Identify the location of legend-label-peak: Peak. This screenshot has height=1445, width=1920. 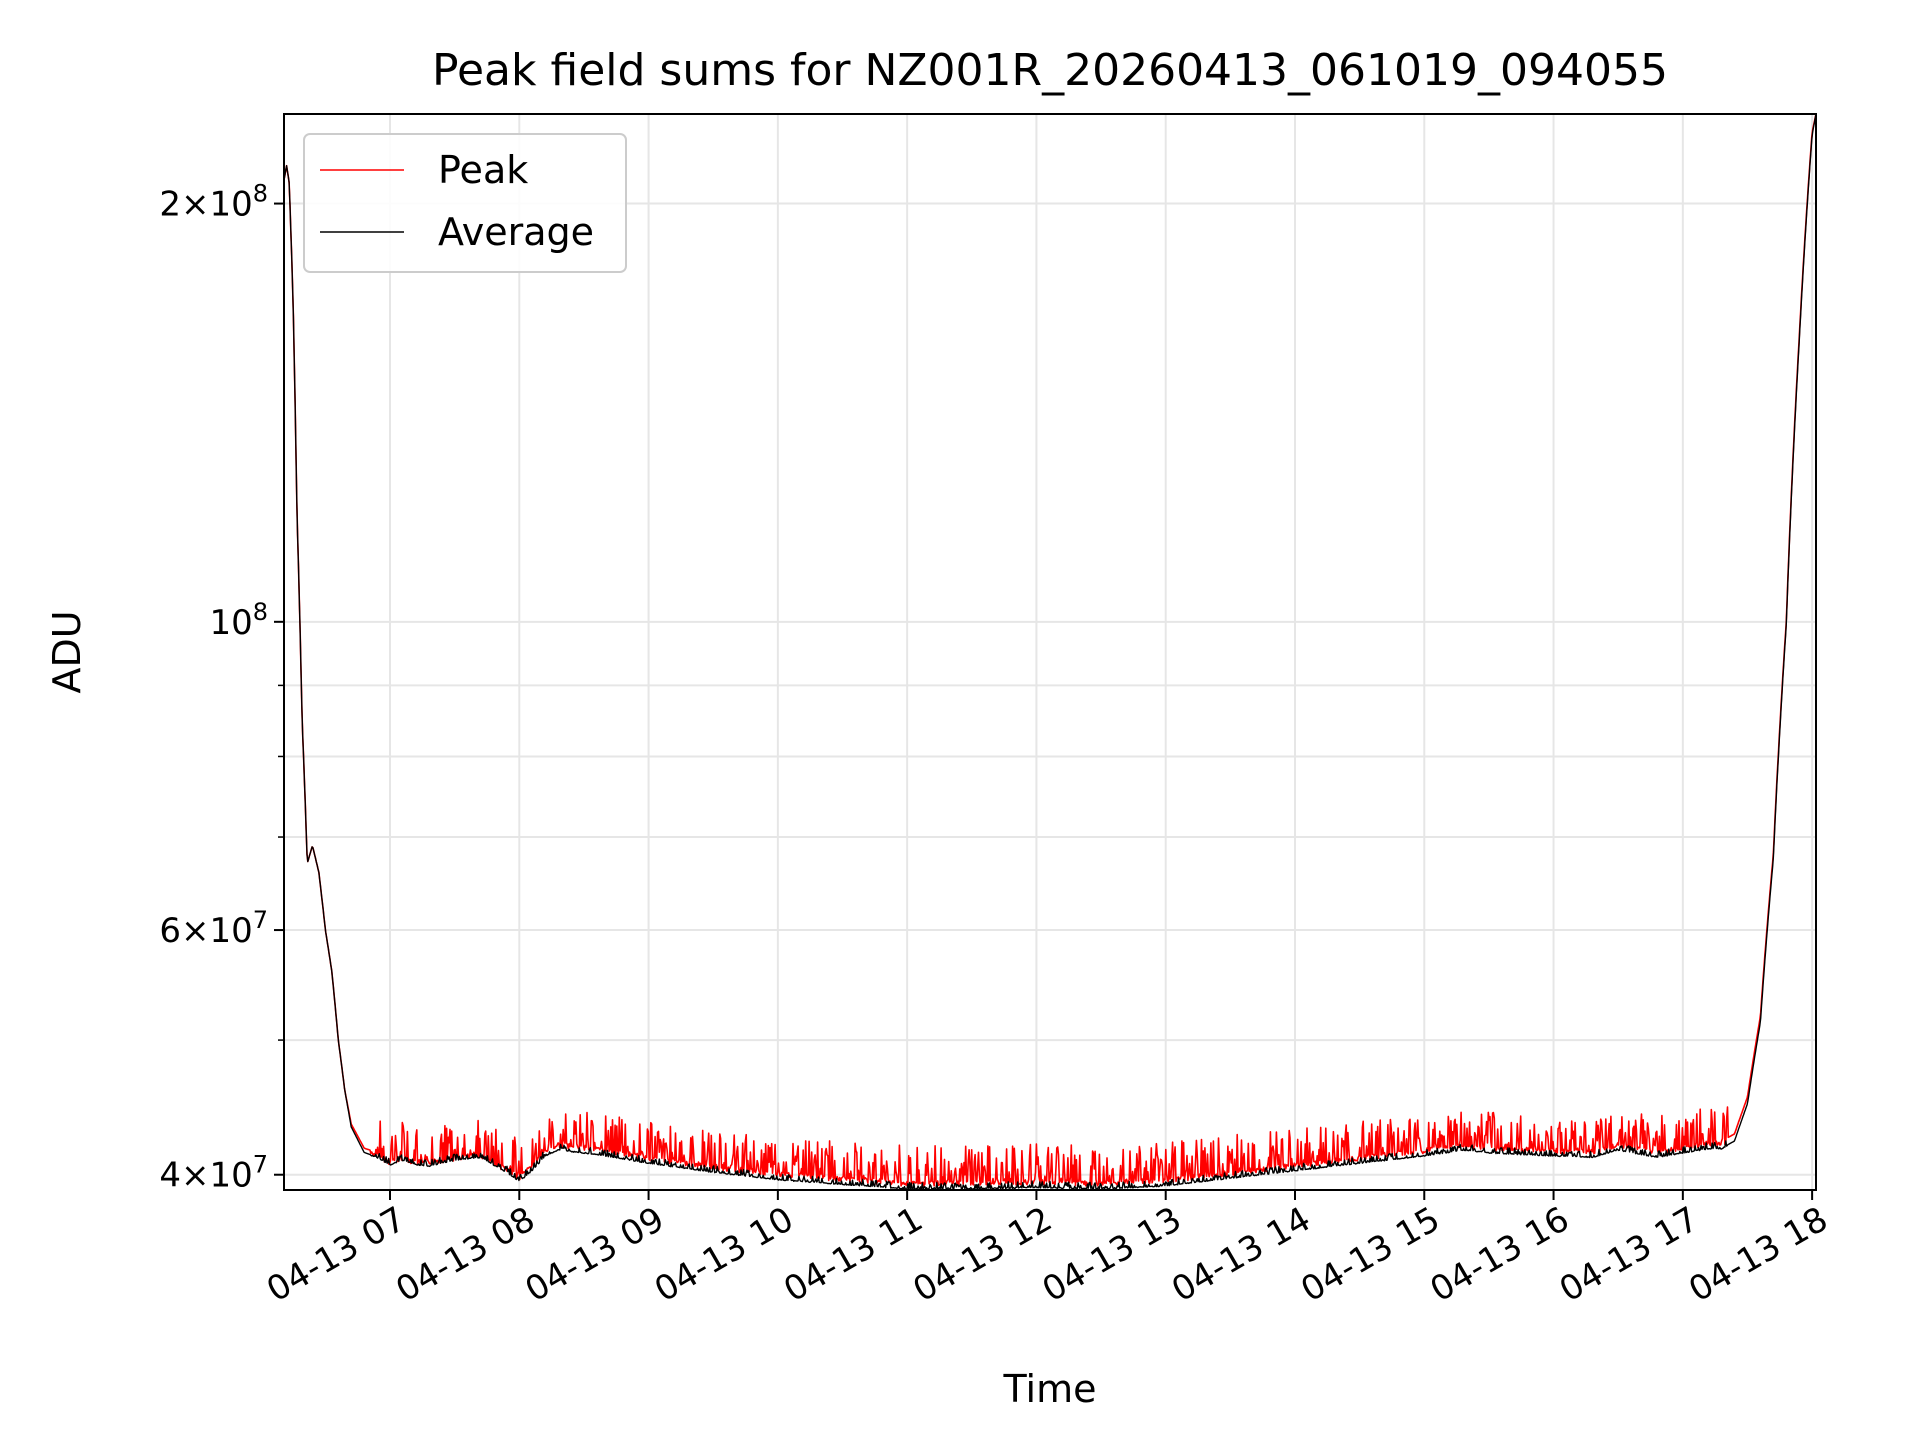
(483, 170).